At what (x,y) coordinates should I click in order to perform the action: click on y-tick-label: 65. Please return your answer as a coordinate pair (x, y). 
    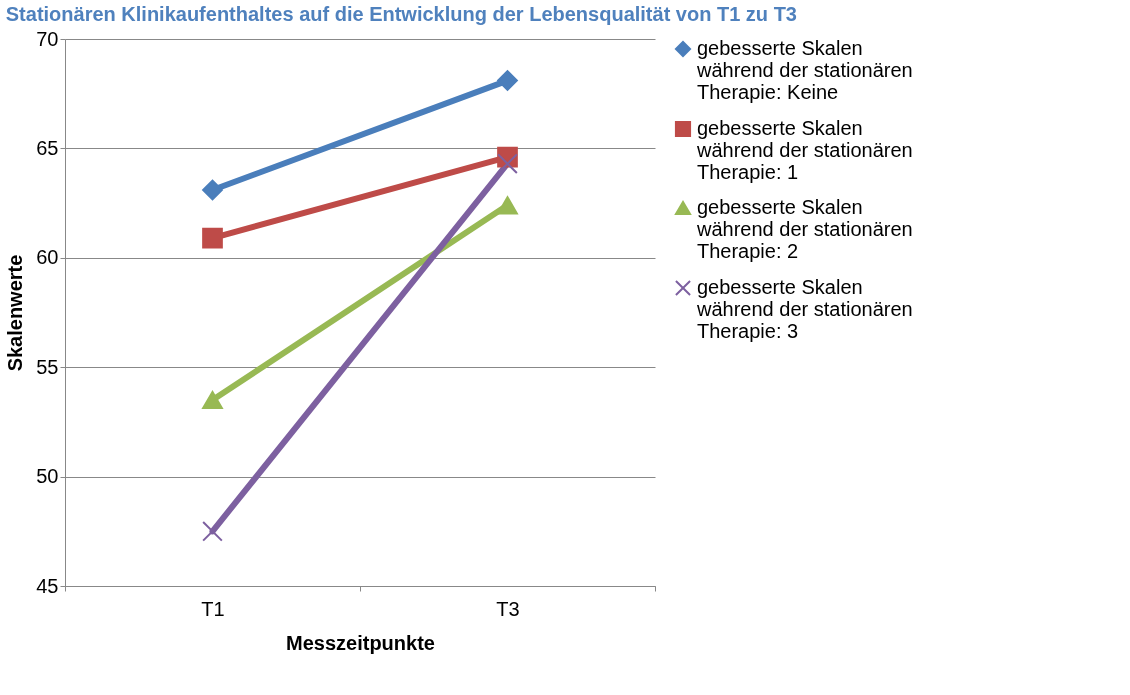
    Looking at the image, I should click on (47, 147).